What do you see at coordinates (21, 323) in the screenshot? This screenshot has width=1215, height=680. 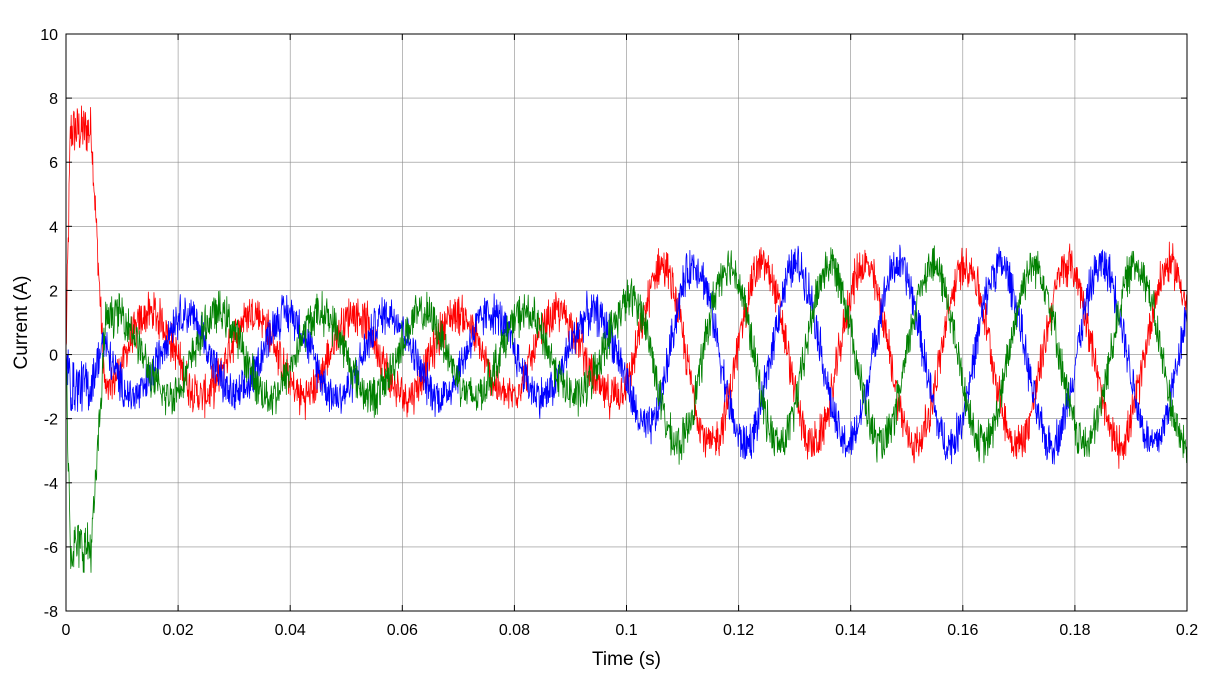 I see `y-axis-label: Current (A)` at bounding box center [21, 323].